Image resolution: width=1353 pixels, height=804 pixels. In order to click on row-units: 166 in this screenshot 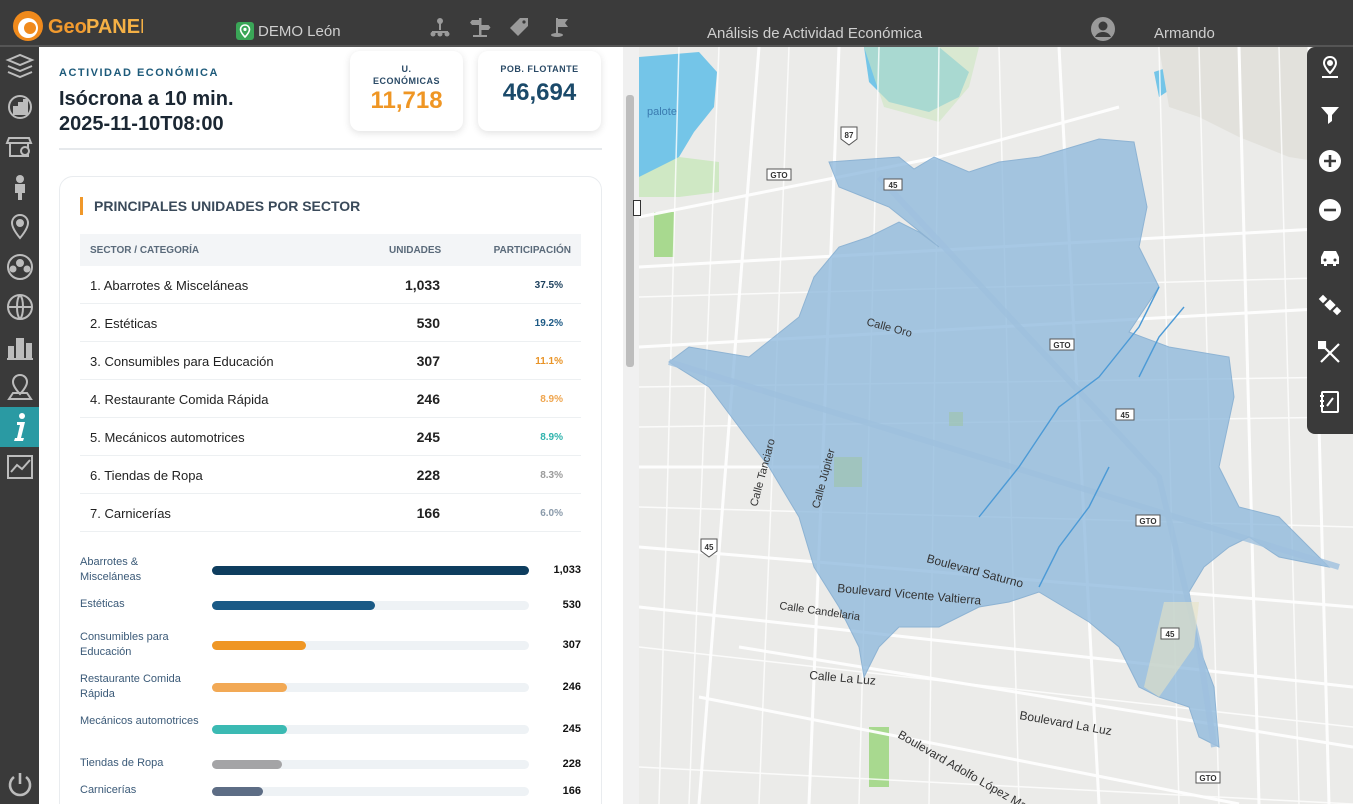, I will do `click(428, 513)`.